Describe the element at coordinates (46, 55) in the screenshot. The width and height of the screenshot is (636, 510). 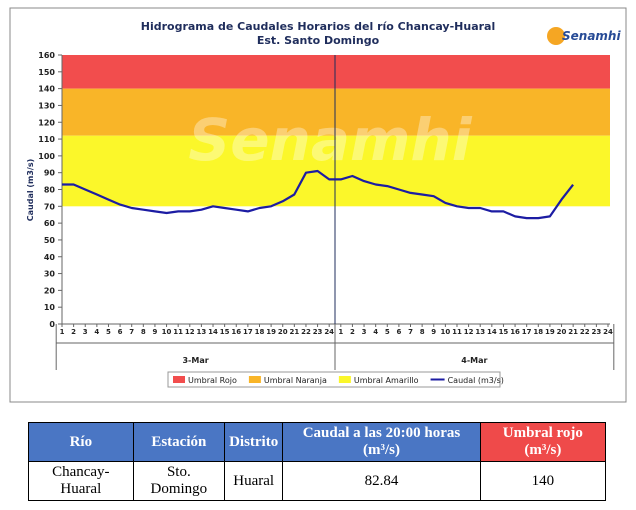
I see `y-tick-label: 160` at that location.